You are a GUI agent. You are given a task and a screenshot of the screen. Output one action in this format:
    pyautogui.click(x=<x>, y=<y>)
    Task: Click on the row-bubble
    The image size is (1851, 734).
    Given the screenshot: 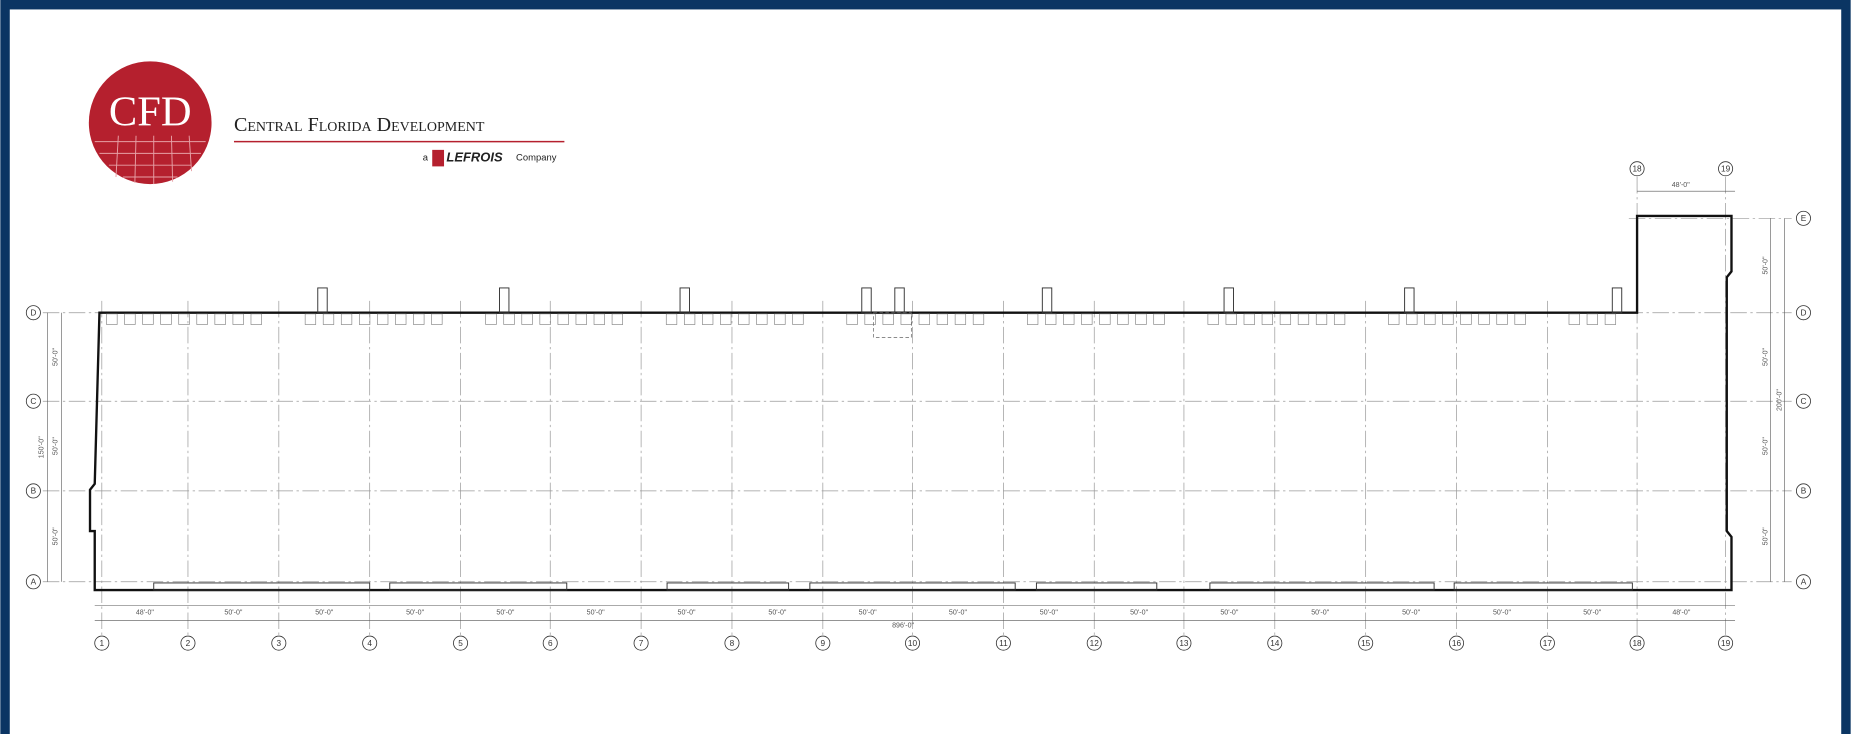 What is the action you would take?
    pyautogui.click(x=33, y=491)
    